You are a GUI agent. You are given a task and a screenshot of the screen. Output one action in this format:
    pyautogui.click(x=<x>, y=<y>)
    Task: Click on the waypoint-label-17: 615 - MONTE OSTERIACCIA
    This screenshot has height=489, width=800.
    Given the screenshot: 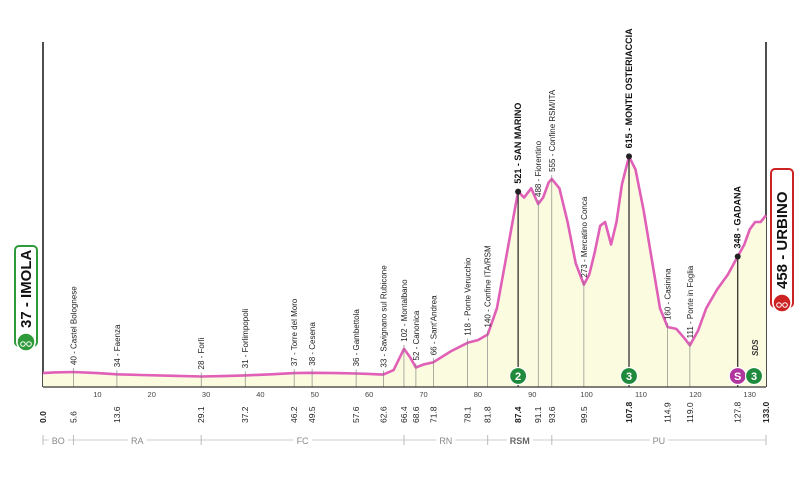 What is the action you would take?
    pyautogui.click(x=629, y=88)
    